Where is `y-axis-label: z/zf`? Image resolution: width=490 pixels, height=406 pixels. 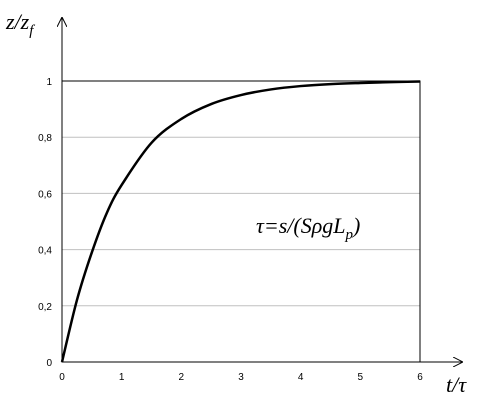 y-axis-label: z/zf is located at coordinates (20, 24).